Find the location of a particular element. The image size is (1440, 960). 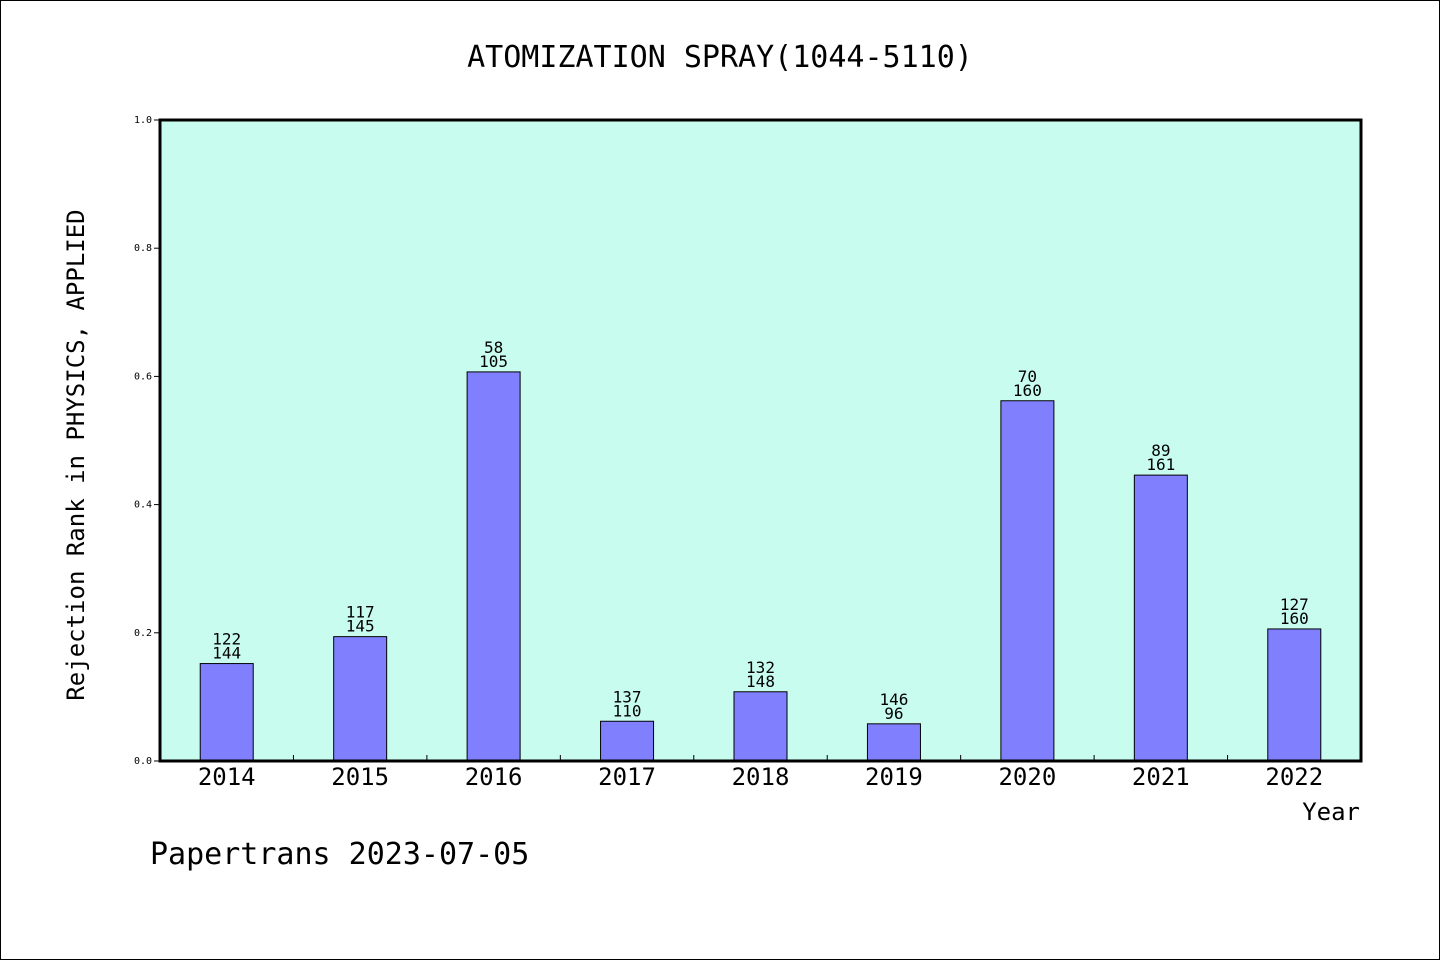

bar-2015 is located at coordinates (360, 699).